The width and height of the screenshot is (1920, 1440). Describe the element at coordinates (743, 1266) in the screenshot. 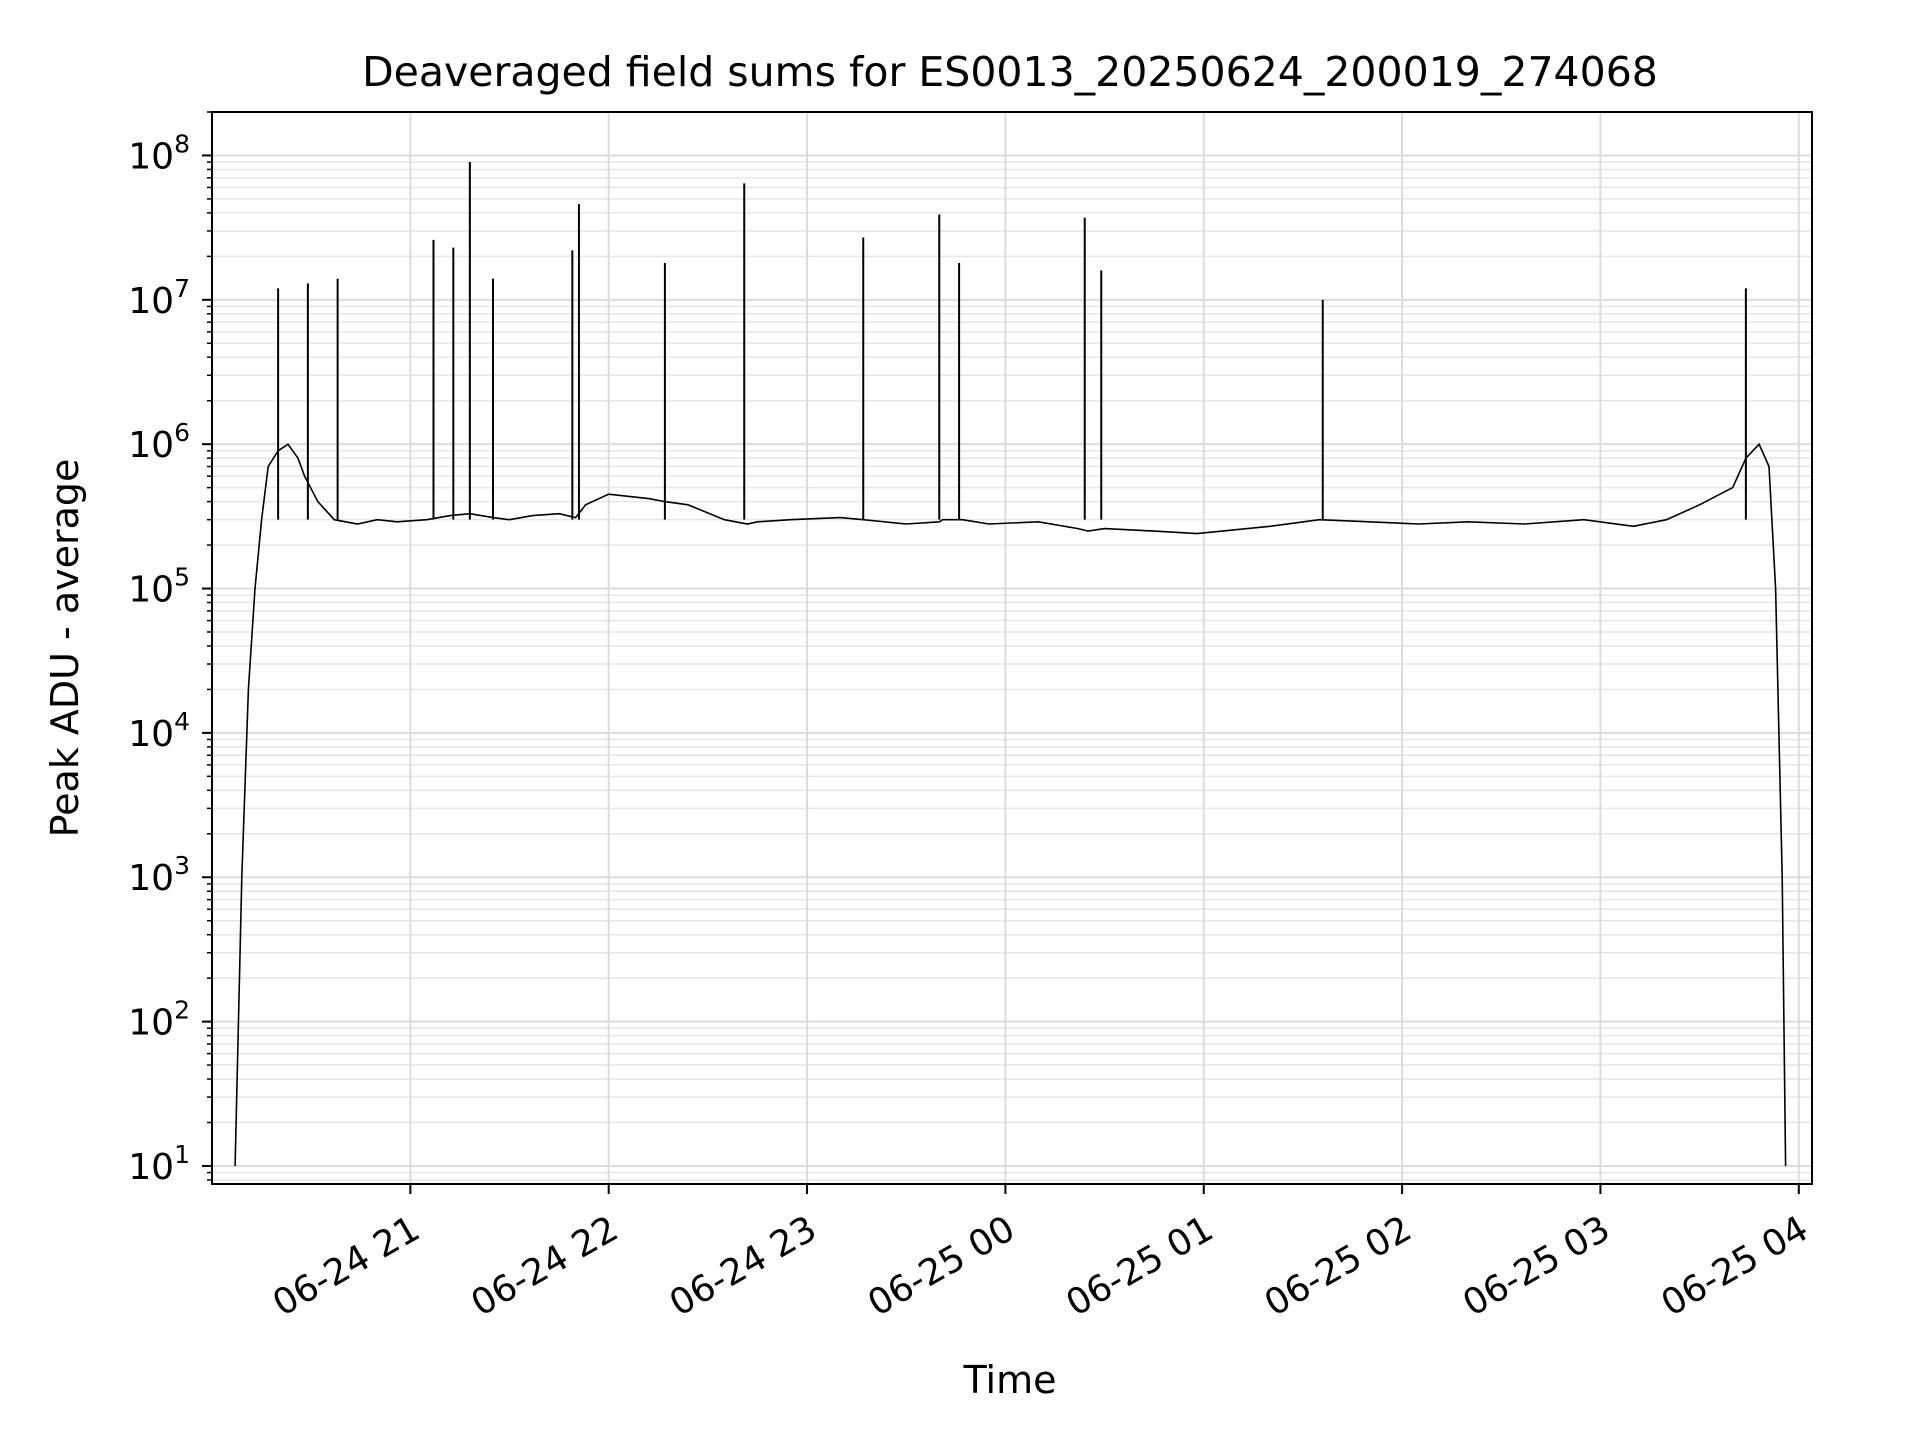

I see `x-tick-label: 06-24 23` at that location.